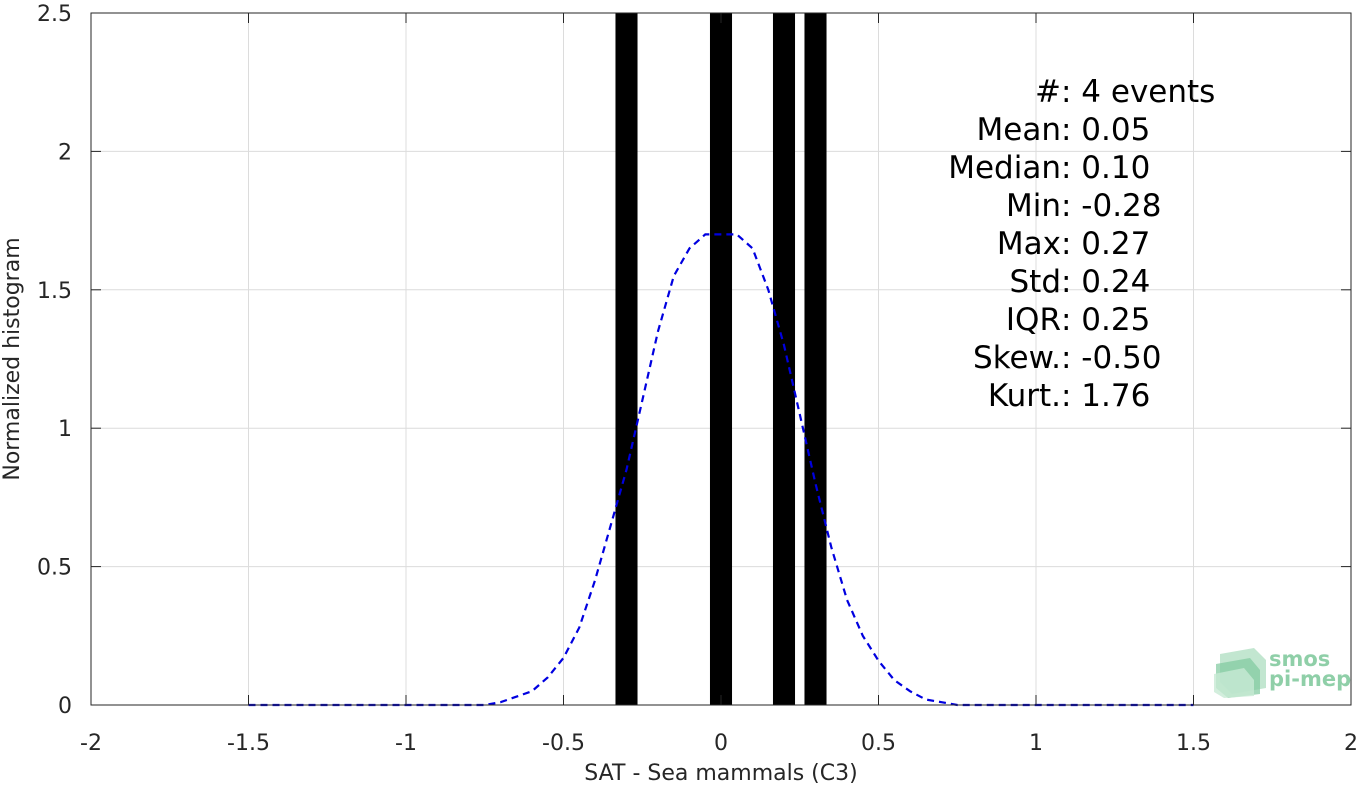 The image size is (1366, 788). I want to click on y-tick-label: 1.5, so click(54, 291).